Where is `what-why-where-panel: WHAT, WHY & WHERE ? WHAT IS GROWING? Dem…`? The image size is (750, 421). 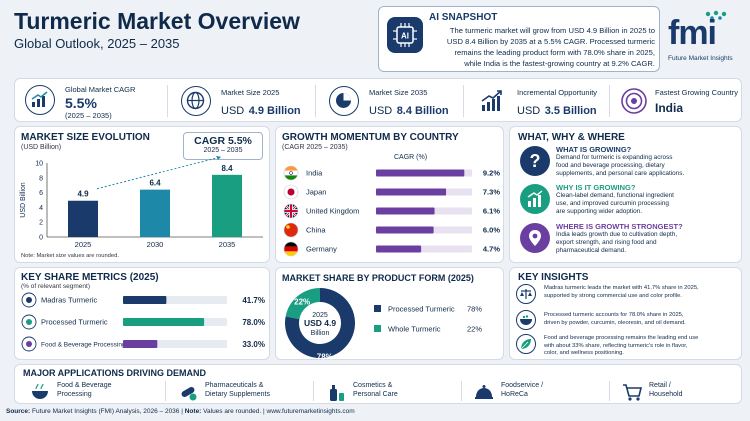
what-why-where-panel: WHAT, WHY & WHERE ? WHAT IS GROWING? Dem… is located at coordinates (625, 194).